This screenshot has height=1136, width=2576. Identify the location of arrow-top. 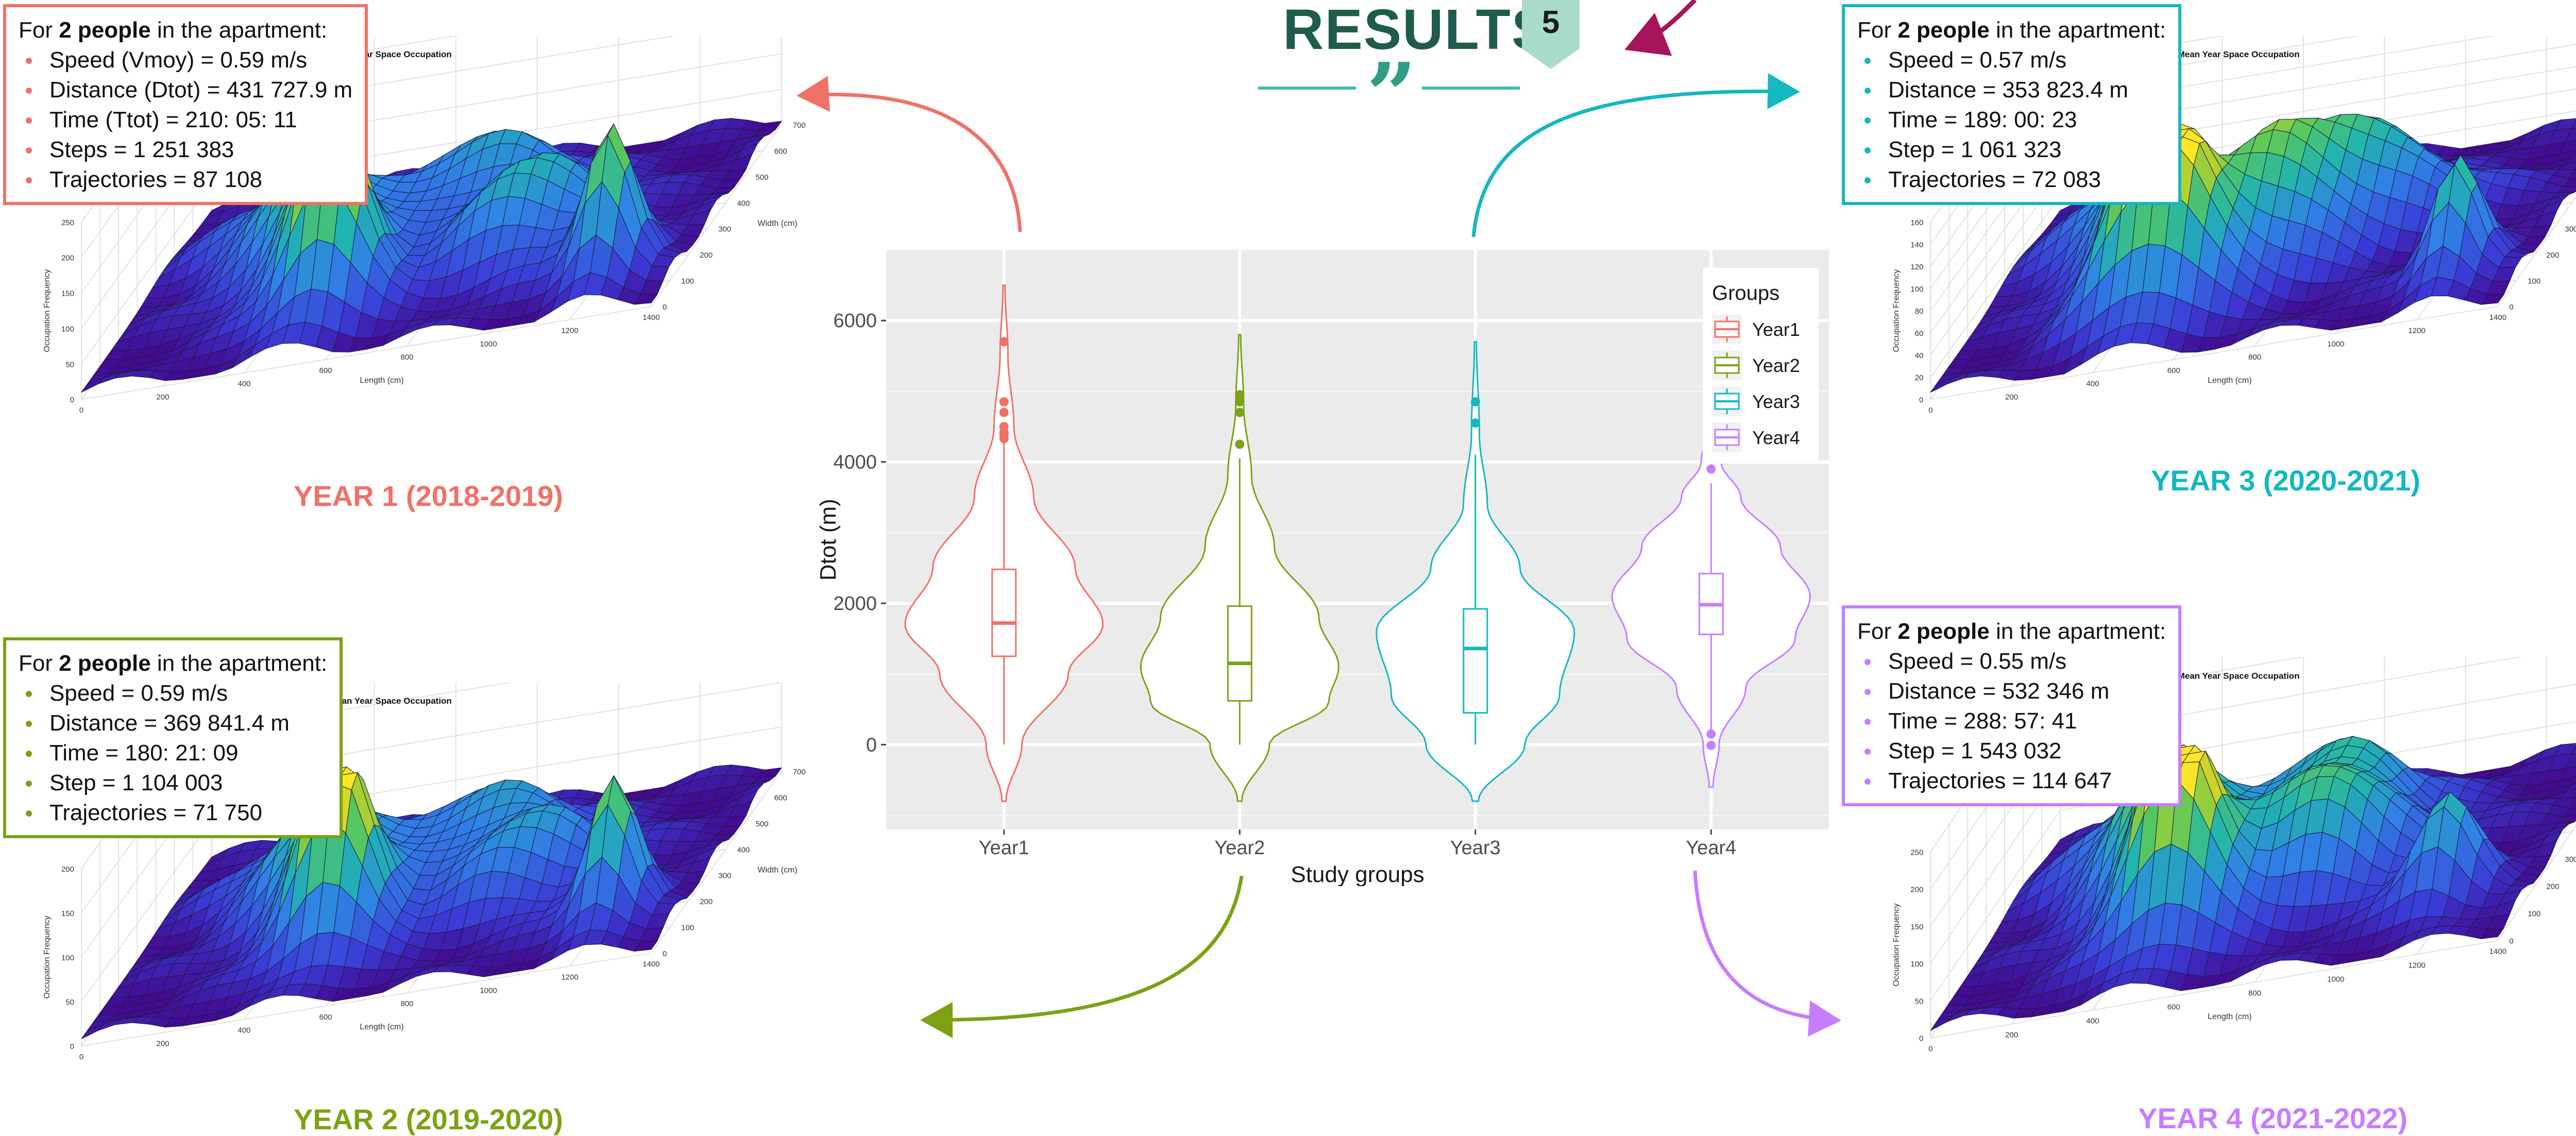
(1664, 23).